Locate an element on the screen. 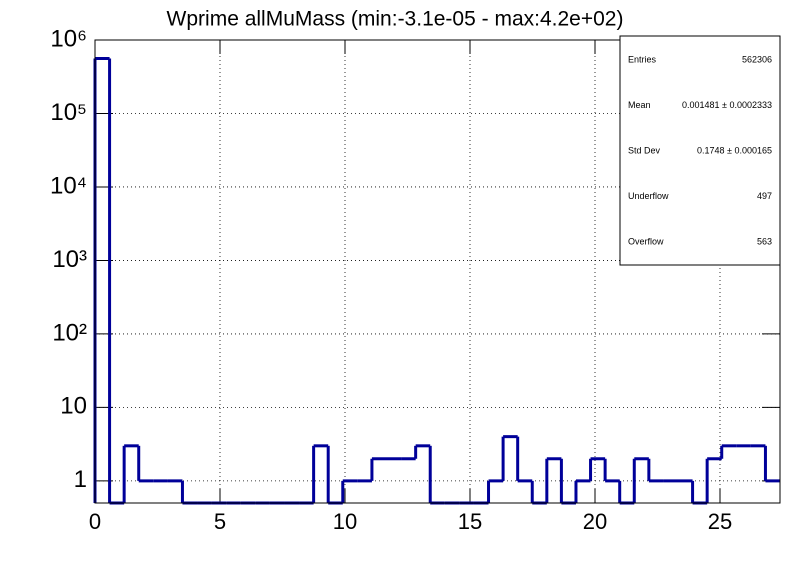  stats-value: 562306 is located at coordinates (757, 59).